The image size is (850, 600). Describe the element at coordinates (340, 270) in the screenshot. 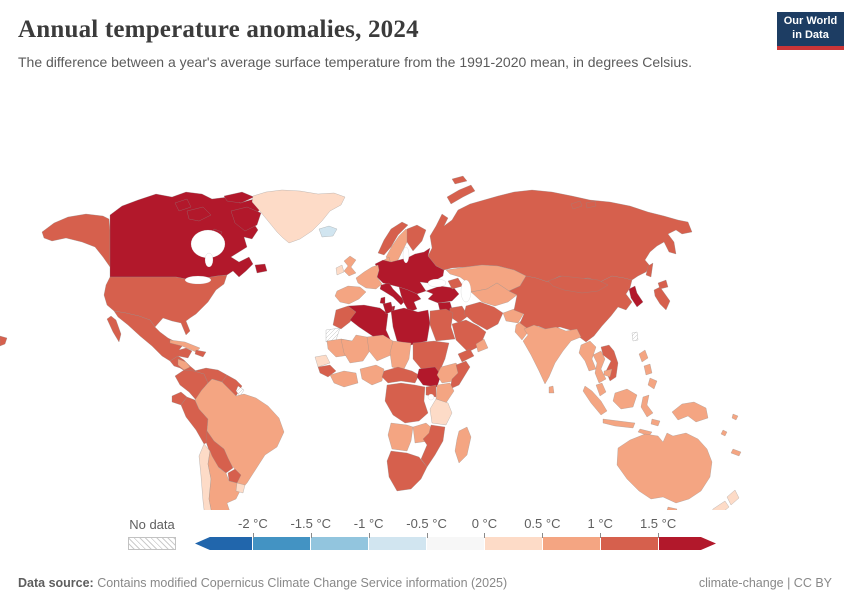

I see `country-ireland` at that location.